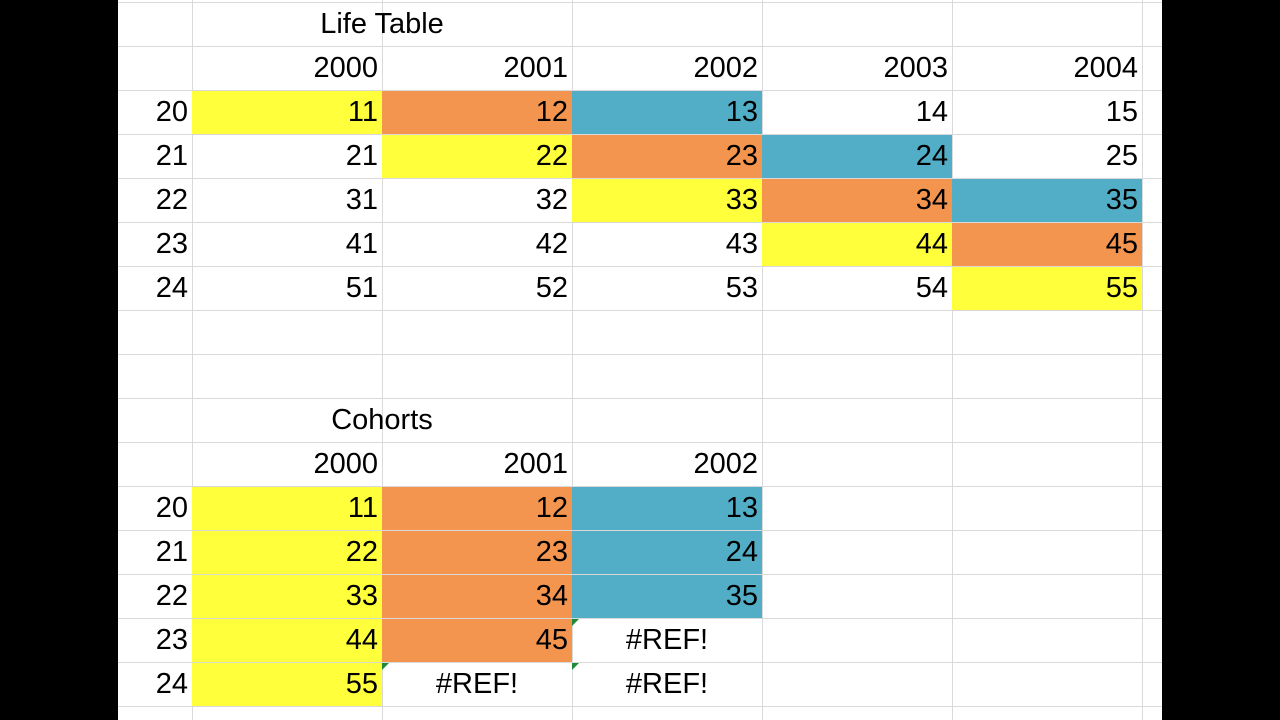  What do you see at coordinates (741, 244) in the screenshot?
I see `value-cell: 43` at bounding box center [741, 244].